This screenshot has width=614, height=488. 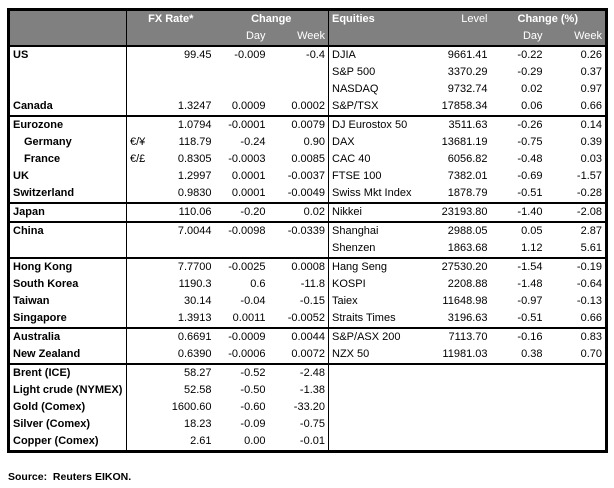 What do you see at coordinates (250, 55) in the screenshot?
I see `fx-change-day-value: -0.009` at bounding box center [250, 55].